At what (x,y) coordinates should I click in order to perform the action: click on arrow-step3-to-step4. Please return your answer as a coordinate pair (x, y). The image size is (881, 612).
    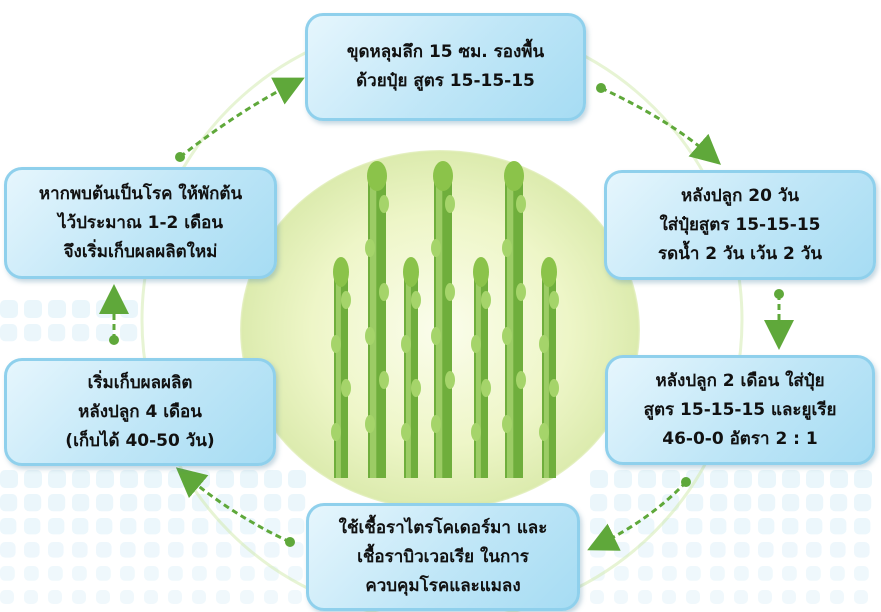
    Looking at the image, I should click on (639, 514).